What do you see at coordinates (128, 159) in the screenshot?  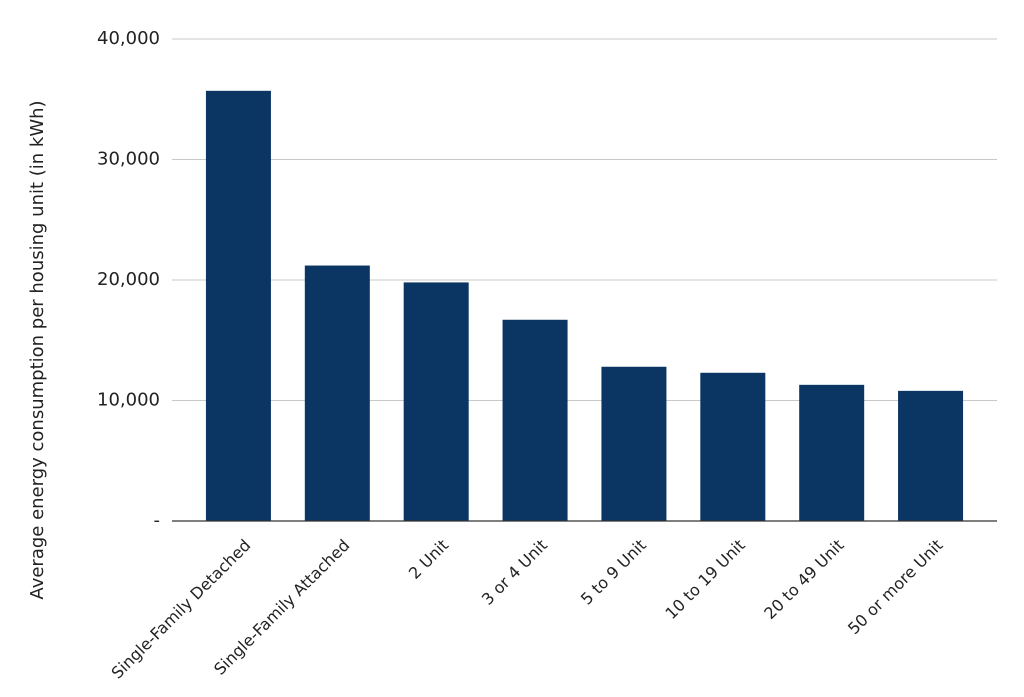 I see `y-tick-label: 30,000` at bounding box center [128, 159].